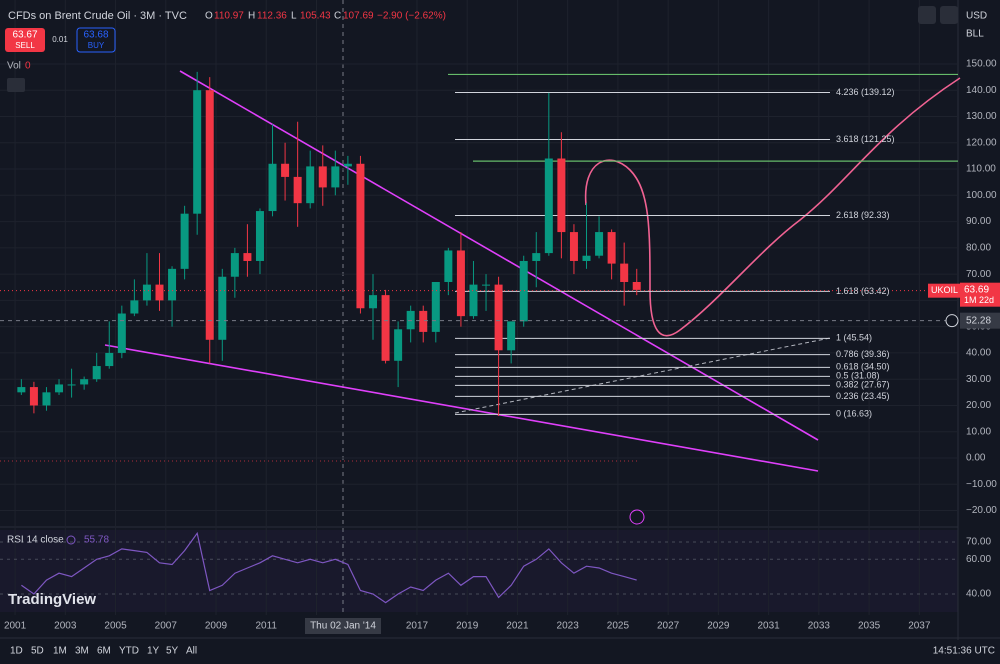  What do you see at coordinates (976, 16) in the screenshot?
I see `currency: USD` at bounding box center [976, 16].